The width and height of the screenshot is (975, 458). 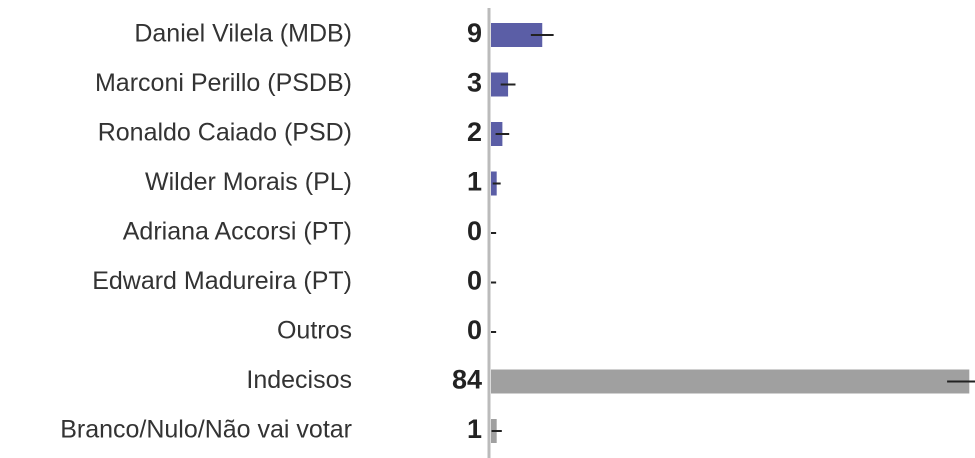 What do you see at coordinates (248, 182) in the screenshot?
I see `category-label: Wilder Morais (PL)` at bounding box center [248, 182].